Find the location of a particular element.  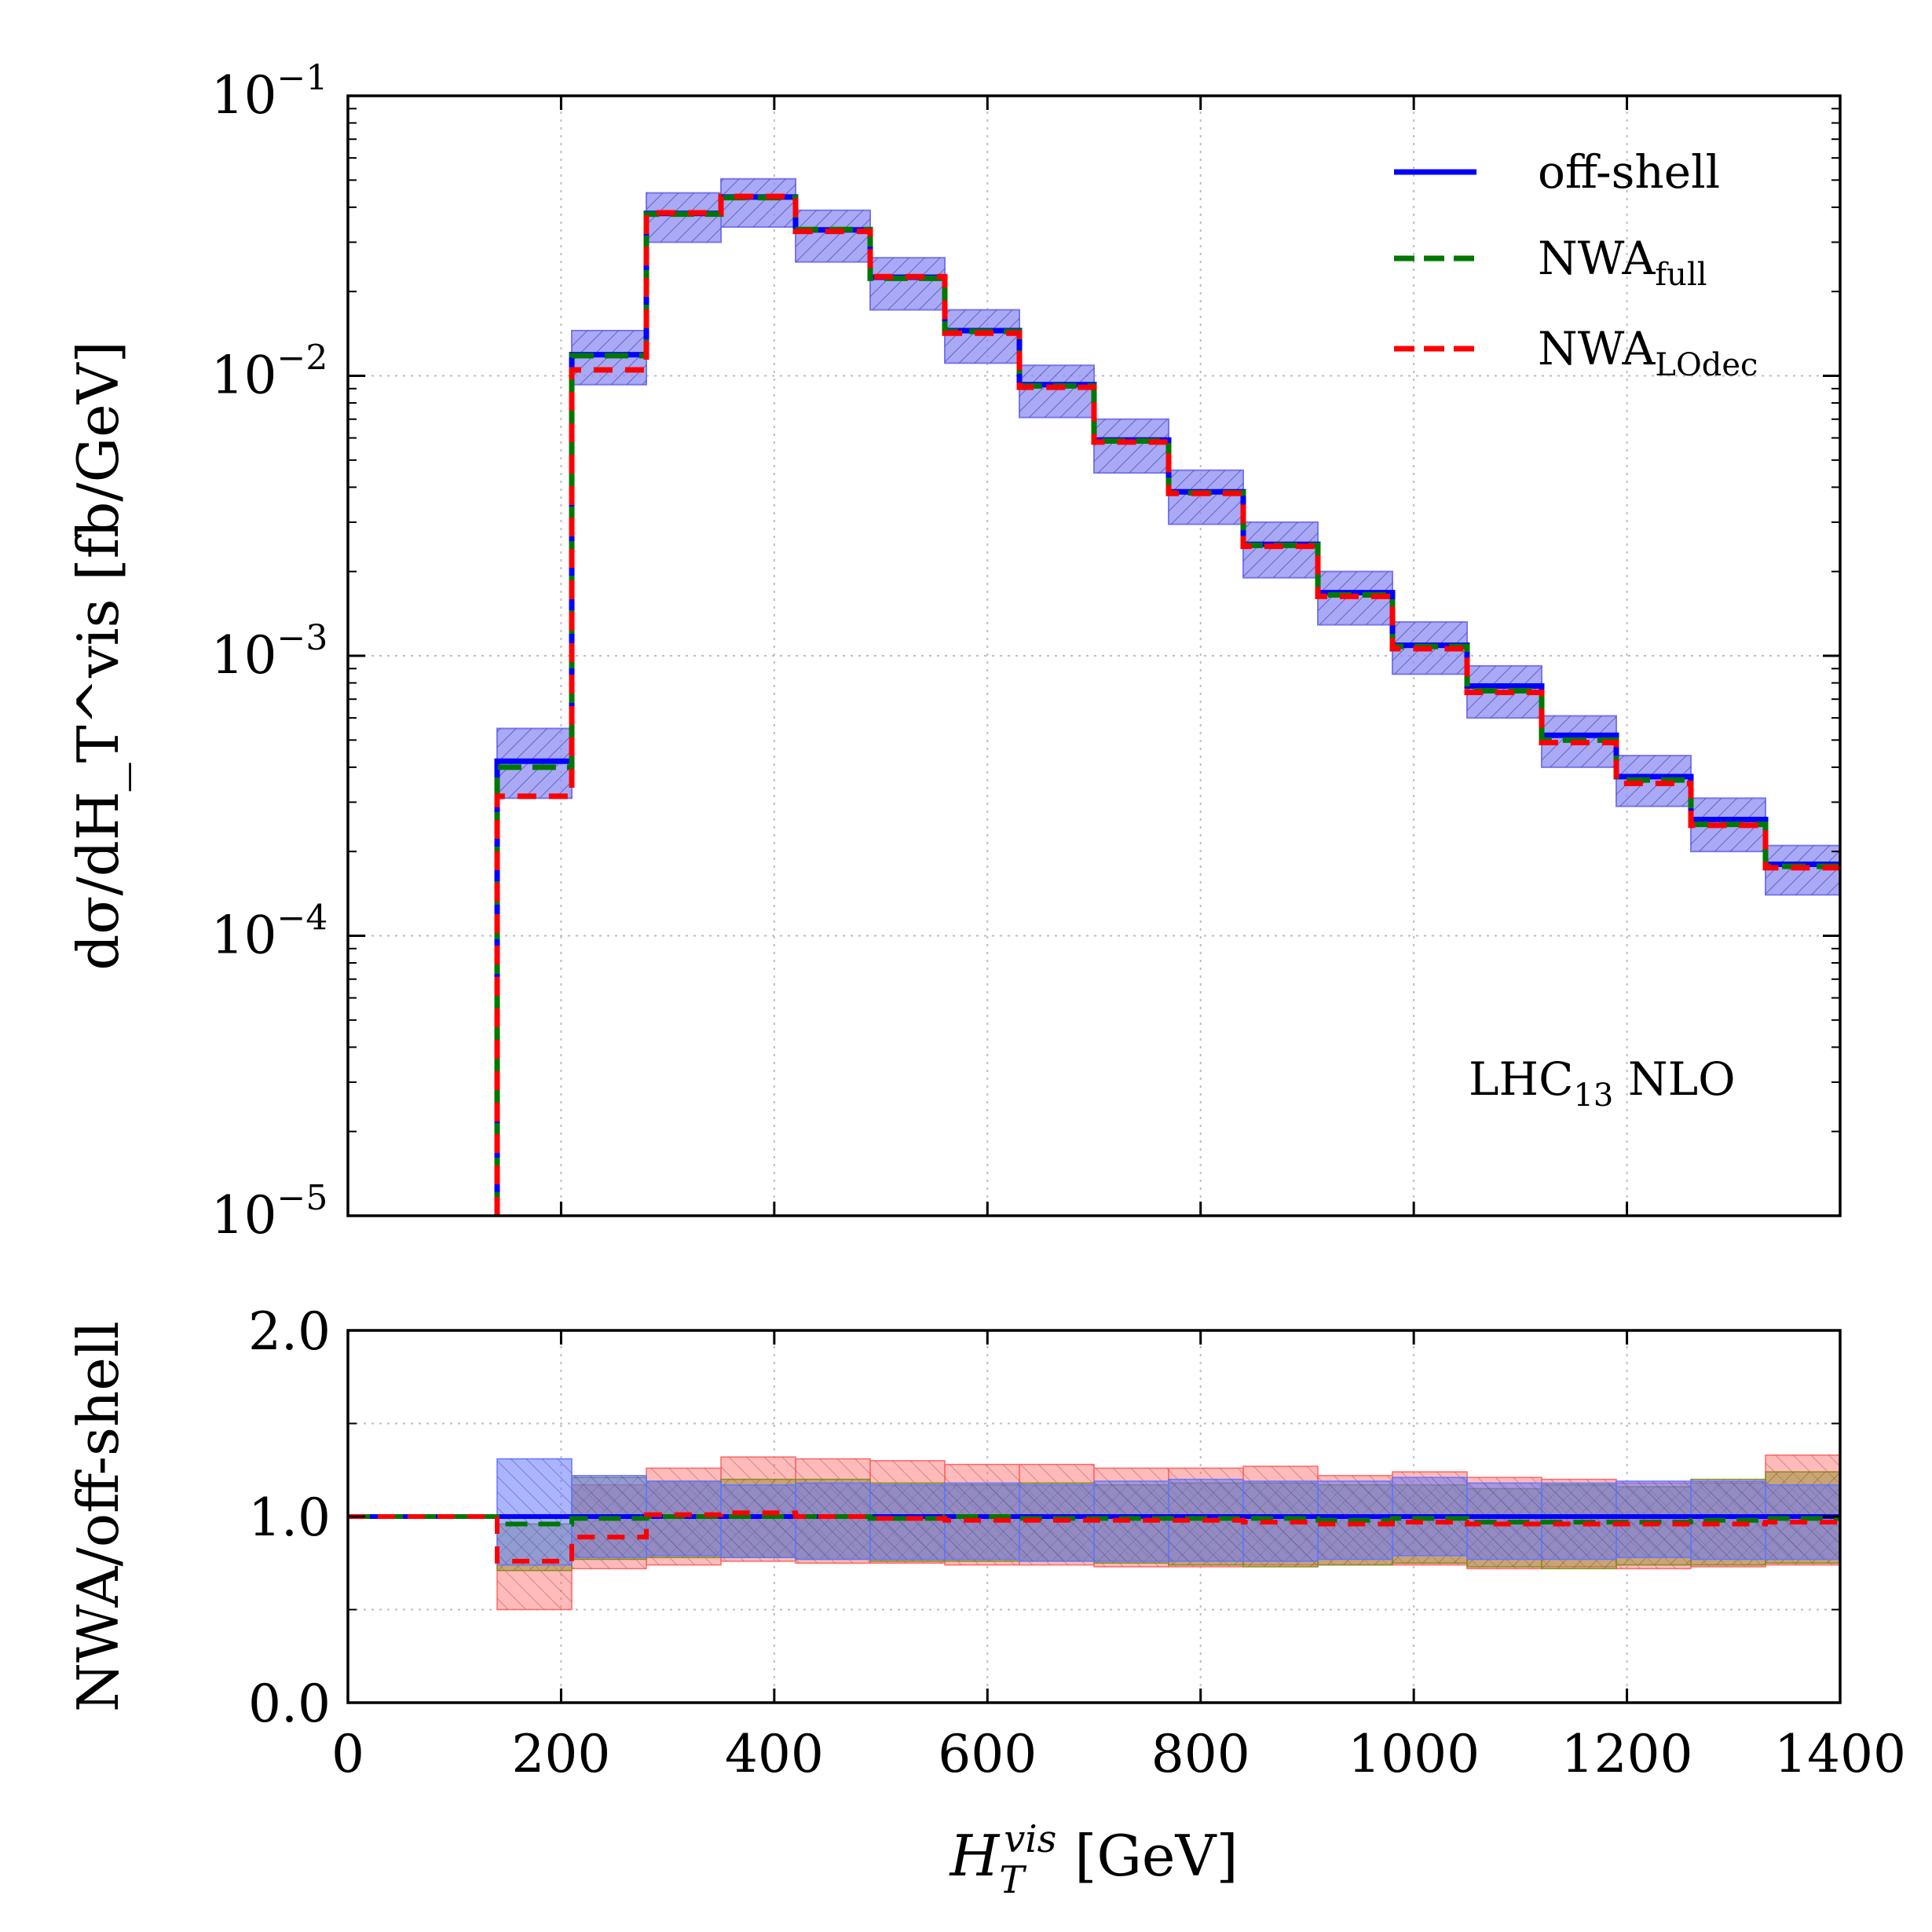

x-axis-title: HTvis [GeV] is located at coordinates (1093, 1860).